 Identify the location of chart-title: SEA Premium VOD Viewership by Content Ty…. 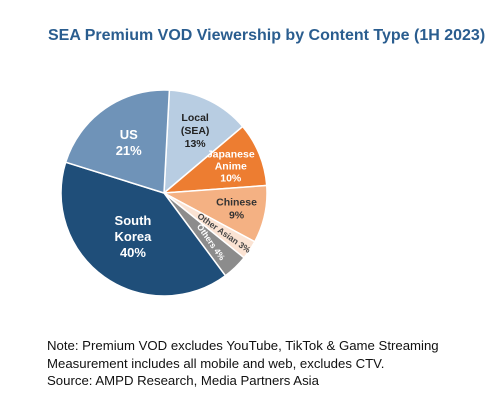
(267, 35).